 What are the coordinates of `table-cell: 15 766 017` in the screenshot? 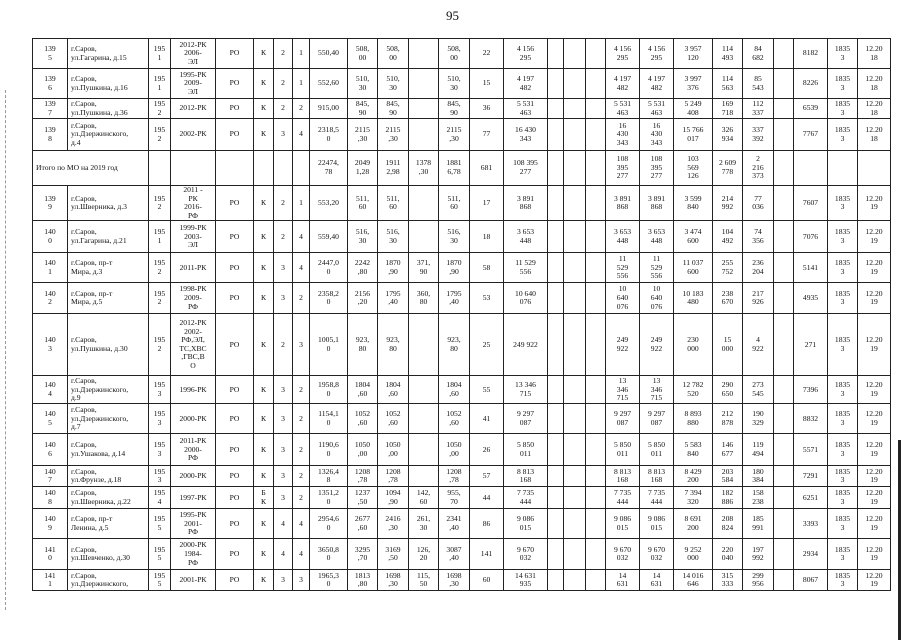 It's located at (693, 134).